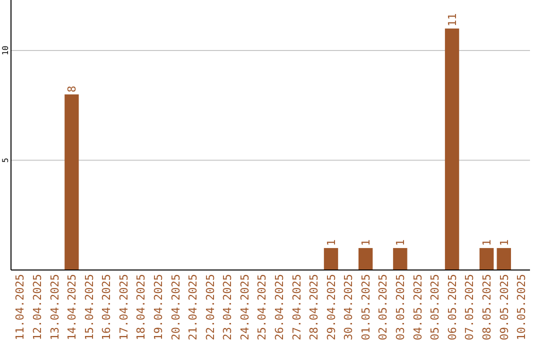 The height and width of the screenshot is (340, 540). What do you see at coordinates (37, 307) in the screenshot?
I see `x-tick-label: 12.04.2025` at bounding box center [37, 307].